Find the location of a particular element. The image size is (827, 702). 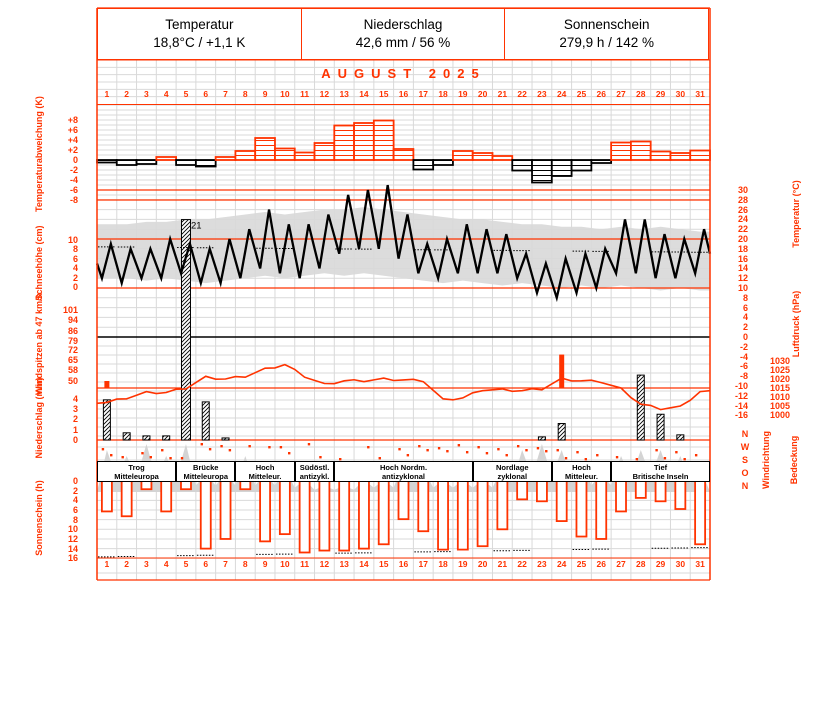

day-number-bottom: 24 is located at coordinates (561, 564).